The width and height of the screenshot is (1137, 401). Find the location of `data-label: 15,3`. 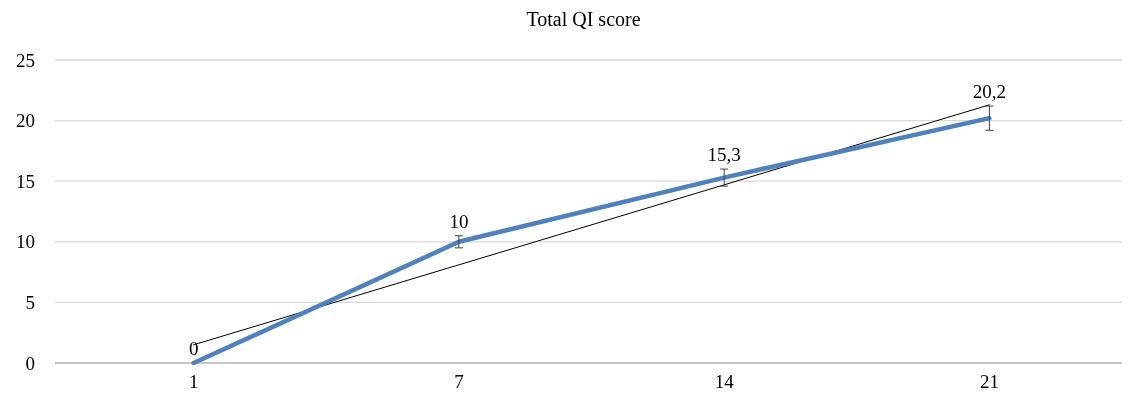

data-label: 15,3 is located at coordinates (724, 155).